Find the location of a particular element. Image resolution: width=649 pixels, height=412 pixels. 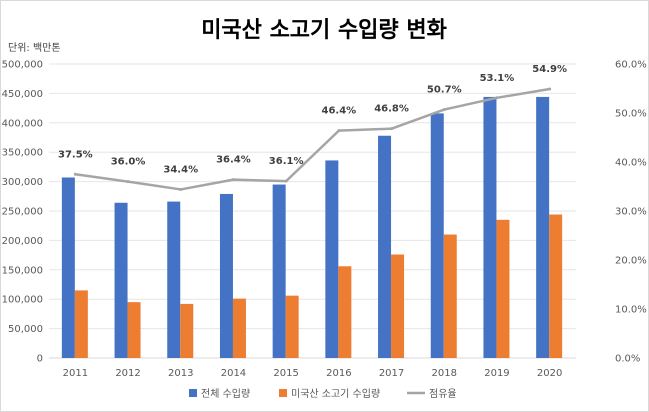

bar-미국산-소고기-수입량-2019 is located at coordinates (503, 288).